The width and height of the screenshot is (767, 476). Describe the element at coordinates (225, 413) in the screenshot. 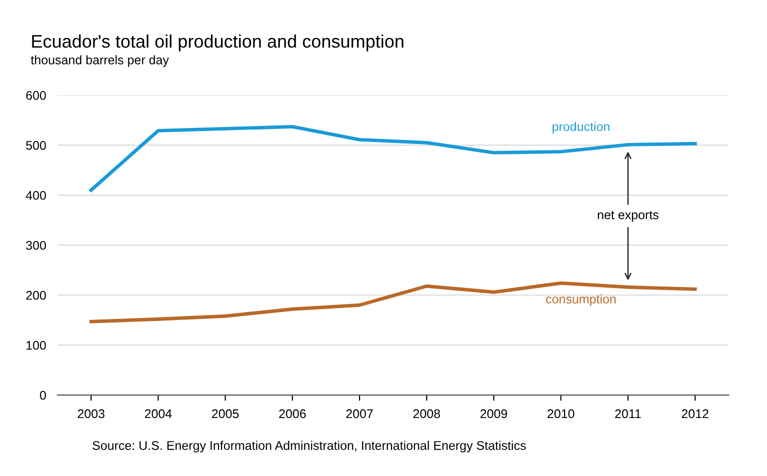

I see `x-tick-label: 2005` at that location.